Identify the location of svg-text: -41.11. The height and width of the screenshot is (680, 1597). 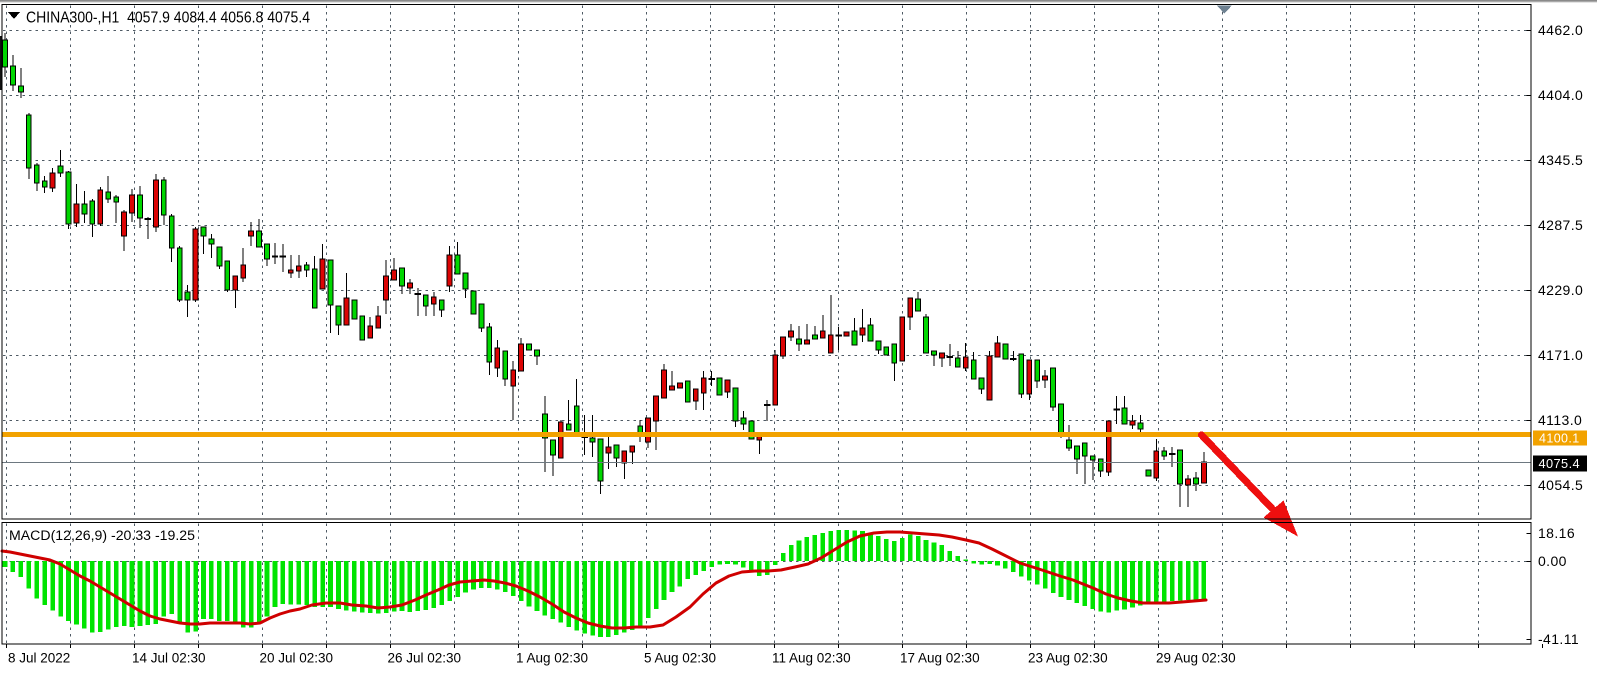
(1558, 639).